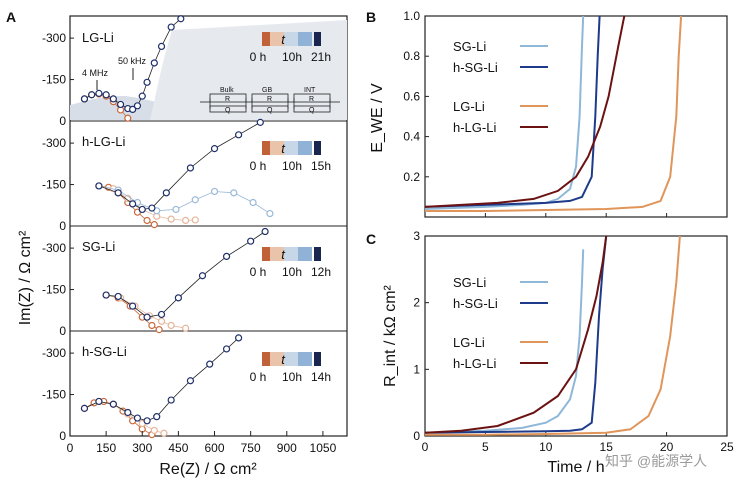 Image resolution: width=743 pixels, height=487 pixels. What do you see at coordinates (578, 443) in the screenshot?
I see `panel-c-x-ticks: 0 5 10 15 20 25` at bounding box center [578, 443].